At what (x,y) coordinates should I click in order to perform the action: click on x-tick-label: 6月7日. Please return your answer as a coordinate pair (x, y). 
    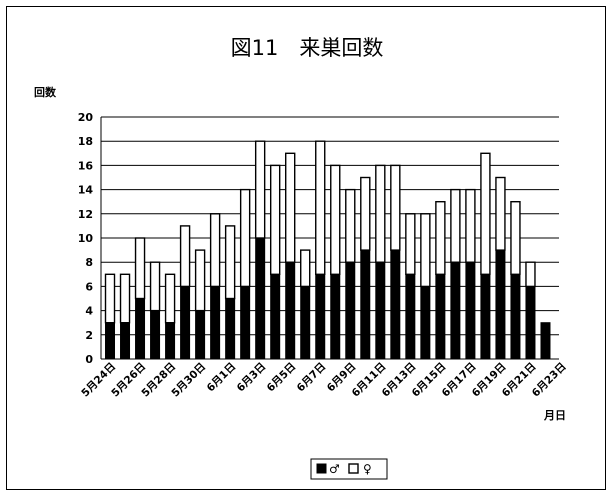
    Looking at the image, I should click on (312, 378).